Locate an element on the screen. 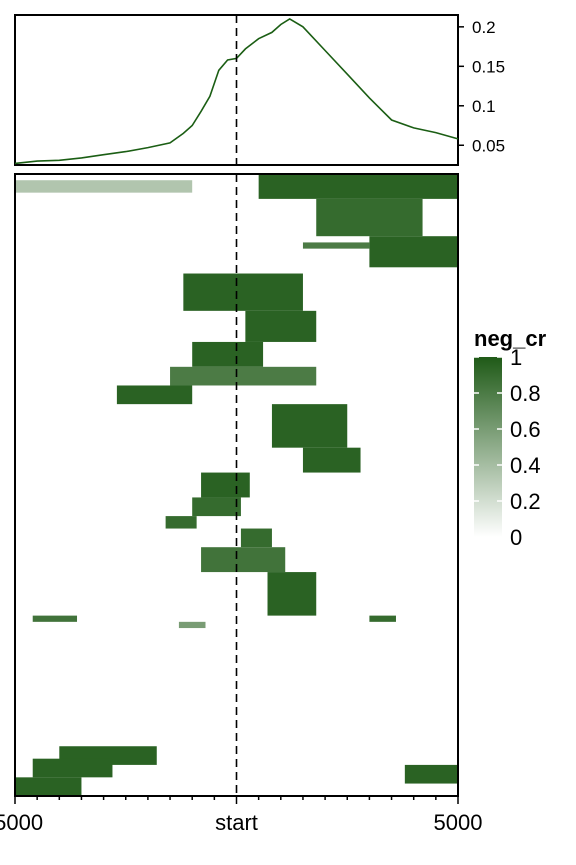 This screenshot has width=576, height=865. profile-y-tick-label: 0.1 is located at coordinates (484, 106).